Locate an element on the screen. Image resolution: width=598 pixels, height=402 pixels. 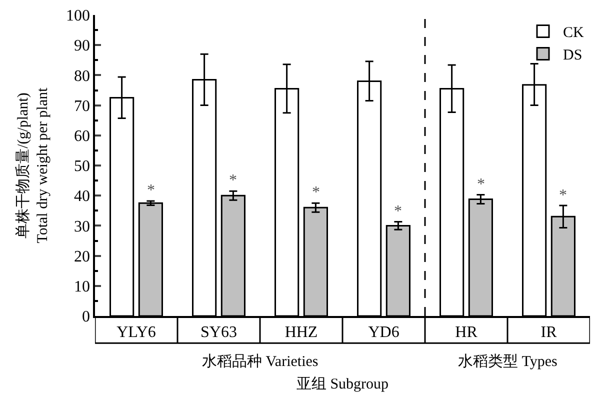
y-tick-label: 40 is located at coordinates (82, 197).